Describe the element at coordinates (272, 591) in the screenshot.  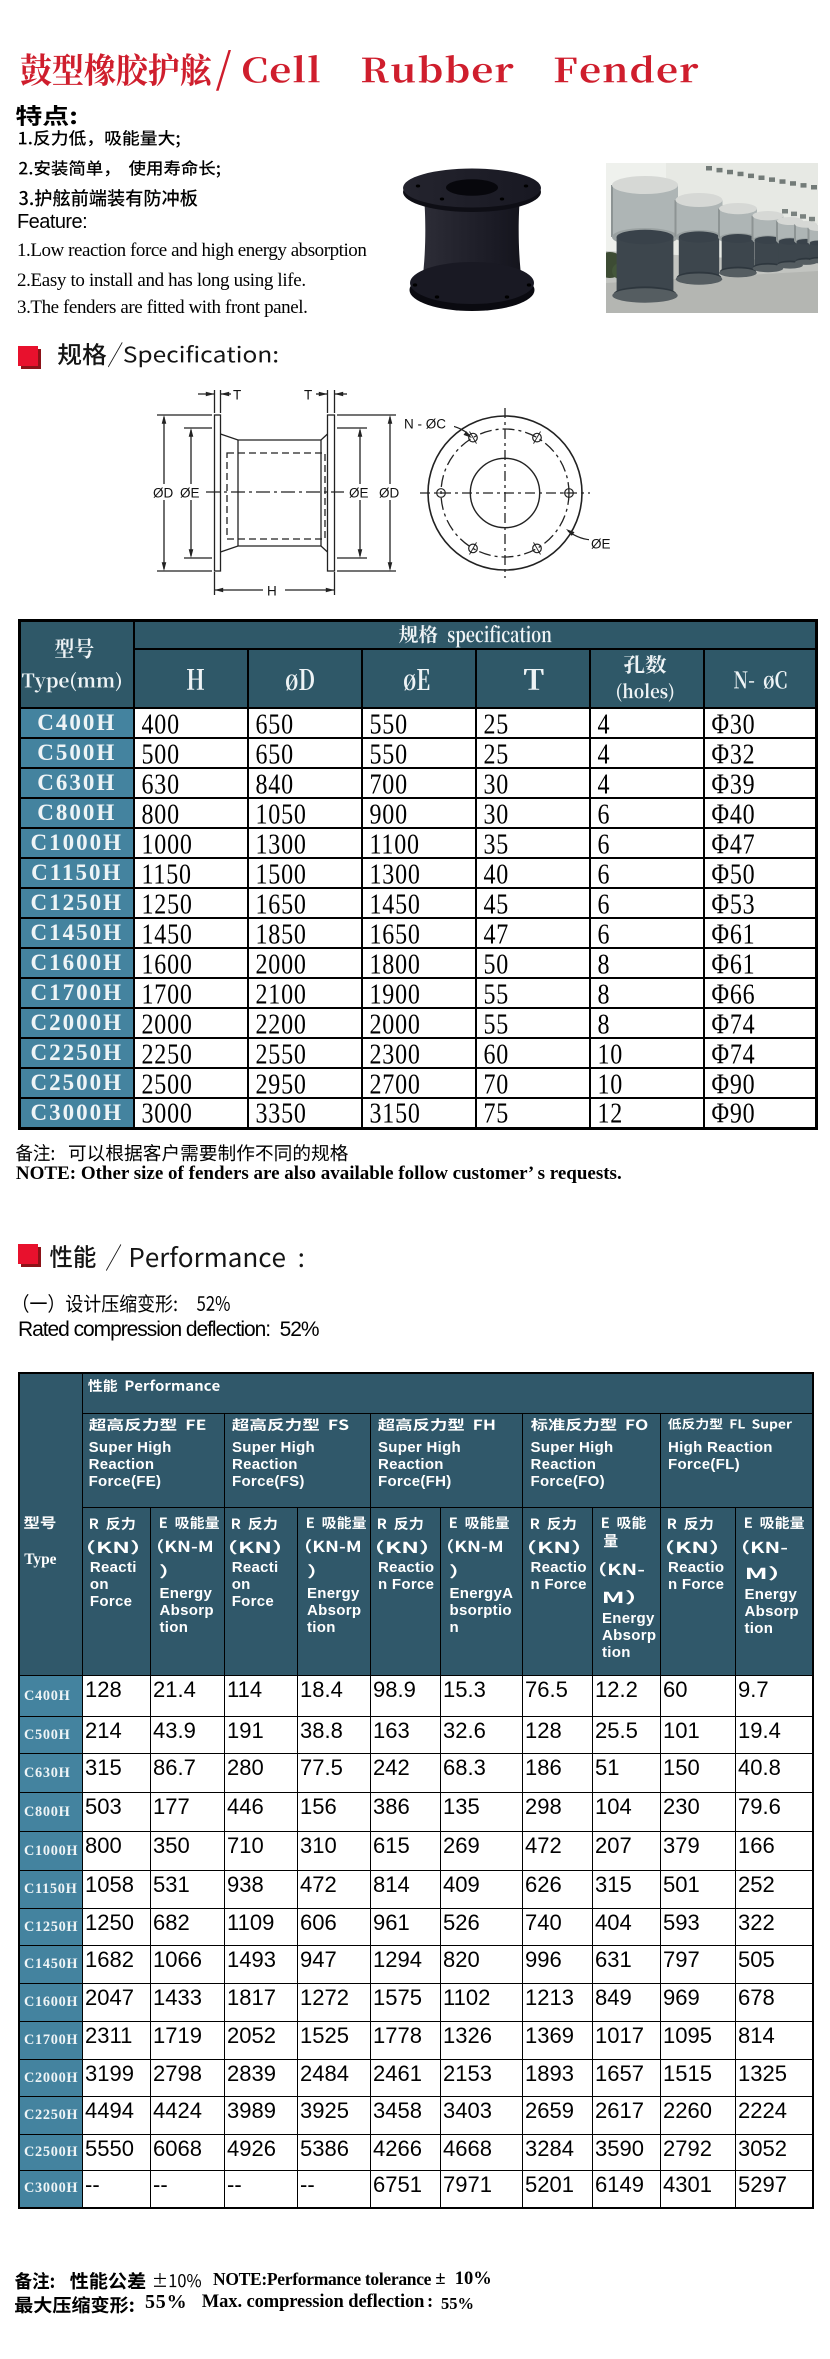
I see `svg-text: H` at that location.